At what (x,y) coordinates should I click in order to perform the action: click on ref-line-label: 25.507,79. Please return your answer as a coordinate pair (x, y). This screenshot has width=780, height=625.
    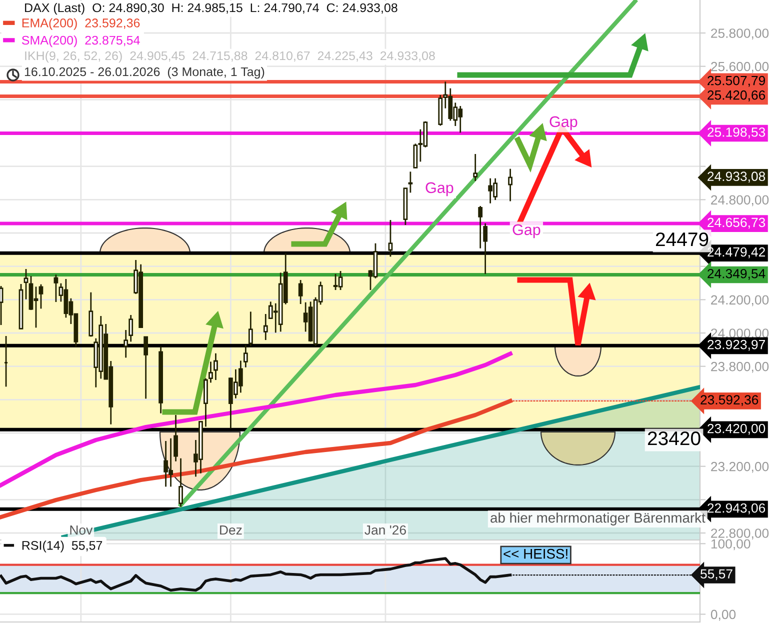
    Looking at the image, I should click on (737, 81).